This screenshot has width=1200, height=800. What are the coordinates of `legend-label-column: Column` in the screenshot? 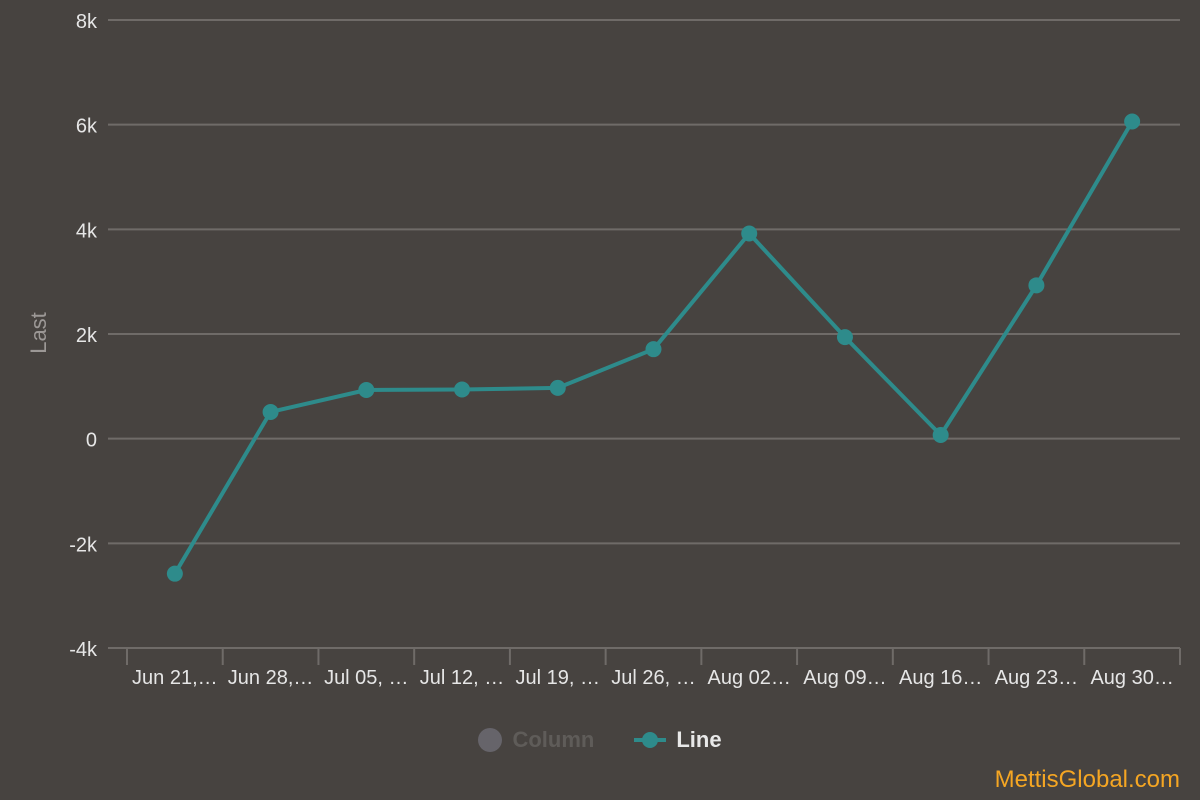 It's located at (553, 739).